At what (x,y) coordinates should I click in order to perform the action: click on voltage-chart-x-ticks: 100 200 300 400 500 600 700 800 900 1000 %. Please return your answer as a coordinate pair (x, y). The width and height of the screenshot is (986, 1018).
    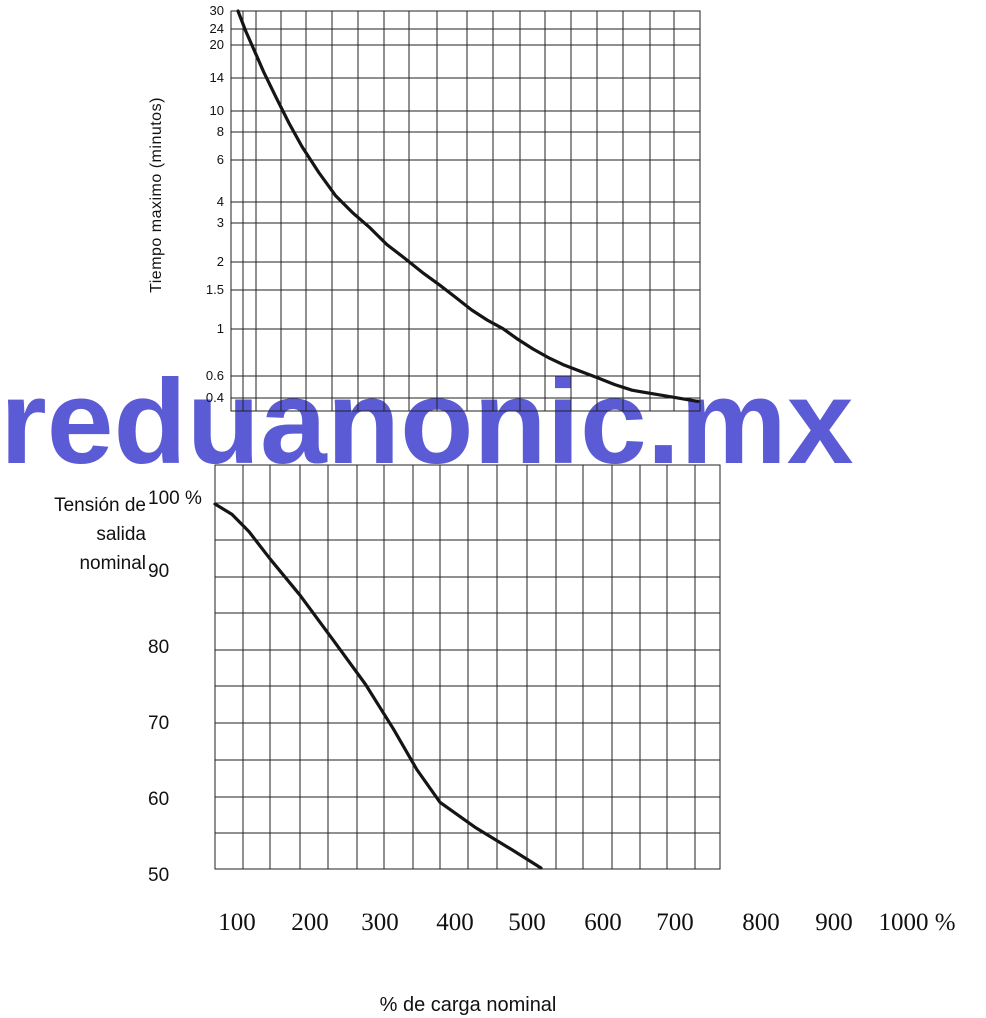
    Looking at the image, I should click on (586, 922).